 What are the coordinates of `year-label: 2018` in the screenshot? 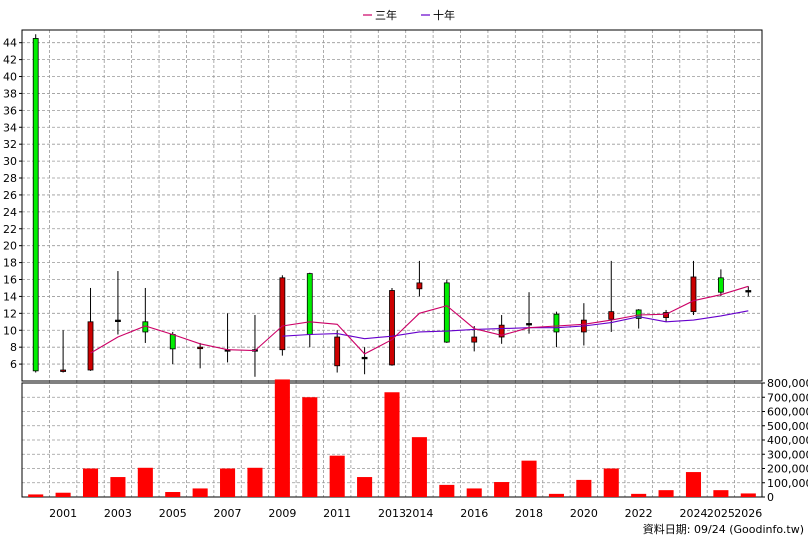 It's located at (529, 513).